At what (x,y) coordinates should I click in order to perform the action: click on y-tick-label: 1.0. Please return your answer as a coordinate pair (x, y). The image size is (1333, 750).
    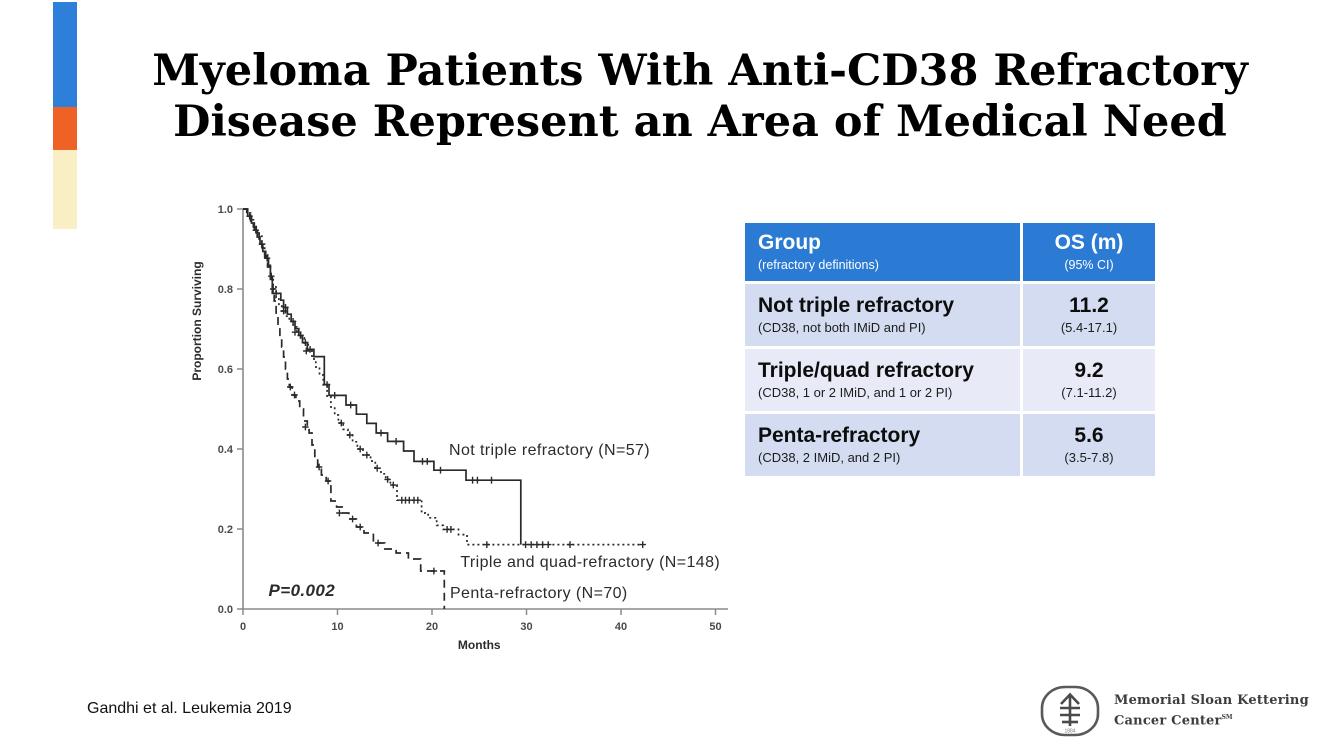
    Looking at the image, I should click on (225, 210).